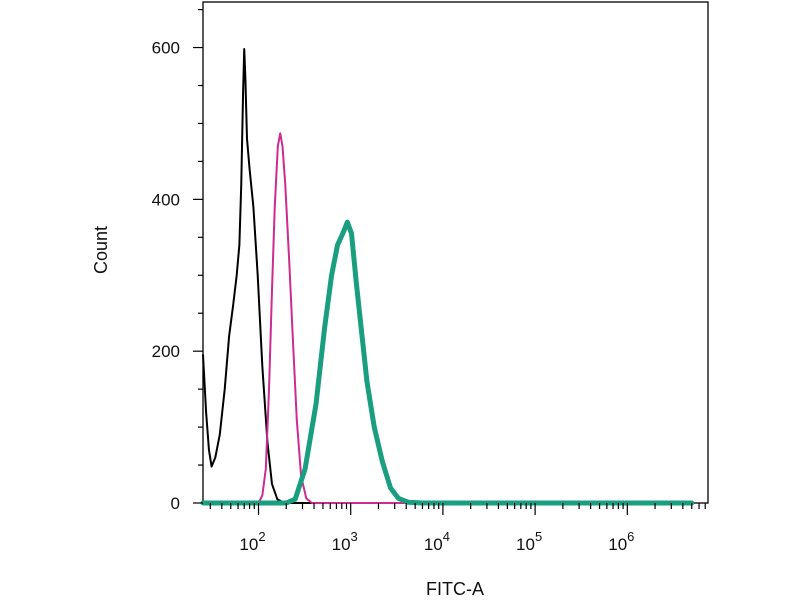  What do you see at coordinates (621, 541) in the screenshot?
I see `x-tick-label: 10⁶` at bounding box center [621, 541].